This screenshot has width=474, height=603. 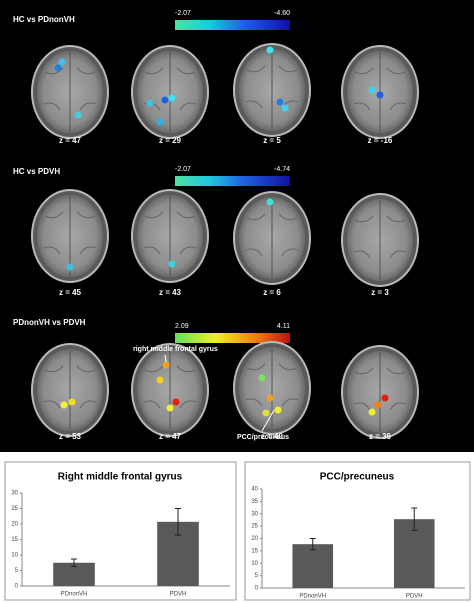 I want to click on panel-title: PDnonVH vs PDVH, so click(x=49, y=322).